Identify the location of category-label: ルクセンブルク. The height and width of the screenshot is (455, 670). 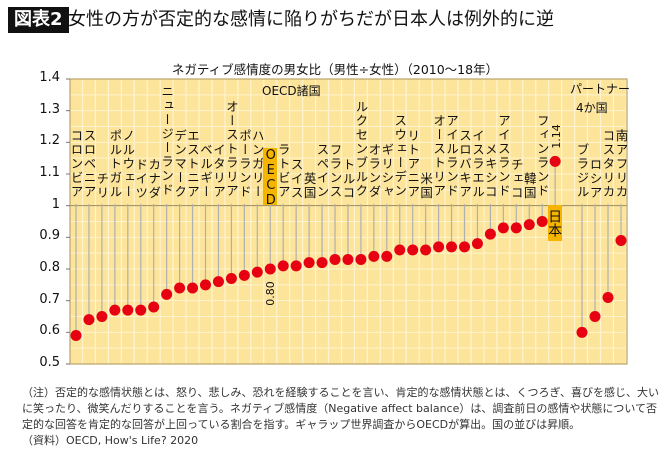
(361, 148).